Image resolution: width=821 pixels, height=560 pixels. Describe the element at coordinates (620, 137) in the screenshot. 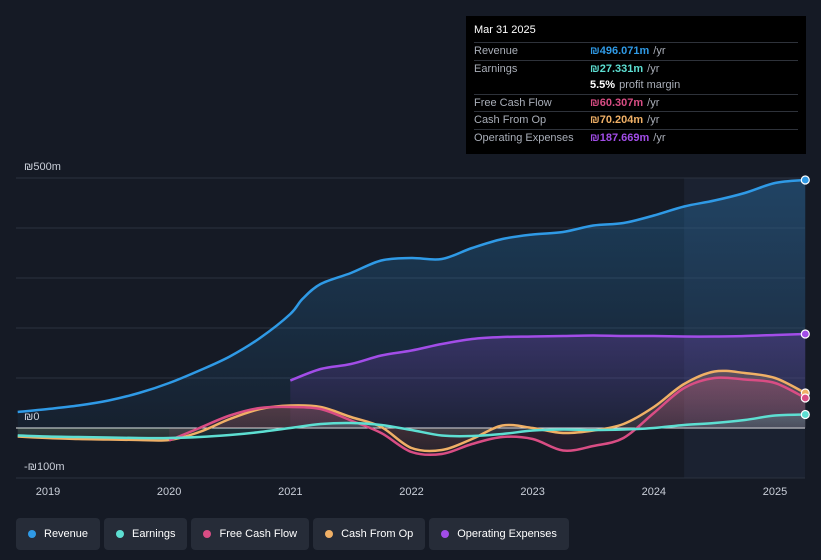

I see `tooltip-value: ₪187.669m` at that location.